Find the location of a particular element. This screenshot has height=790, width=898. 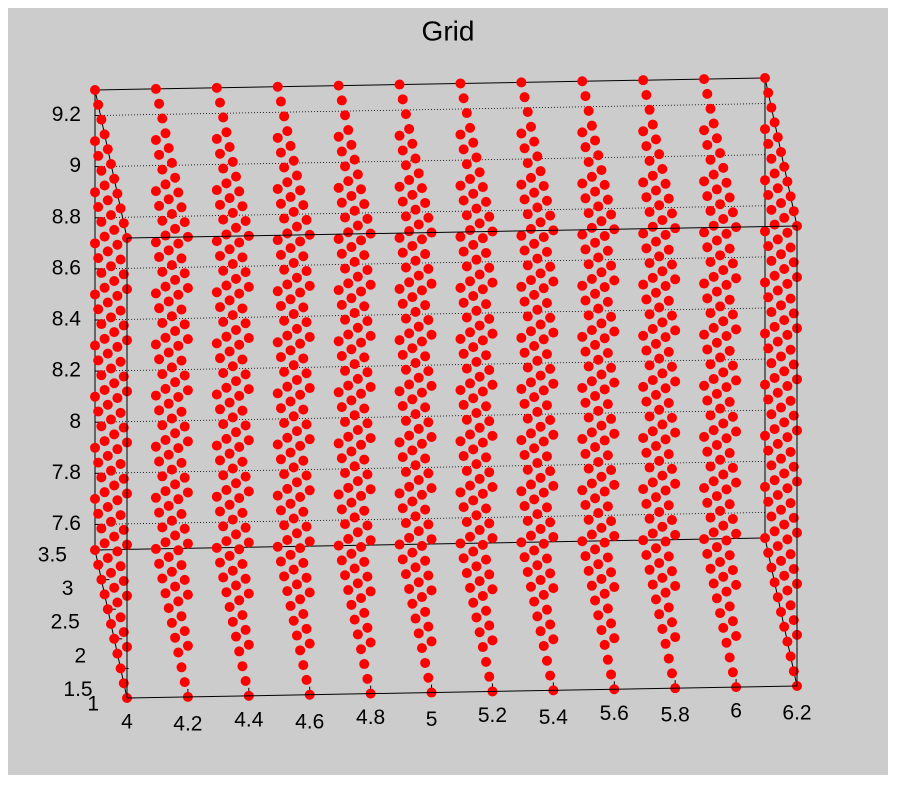

z-tick-label: 2.5 is located at coordinates (65, 622).